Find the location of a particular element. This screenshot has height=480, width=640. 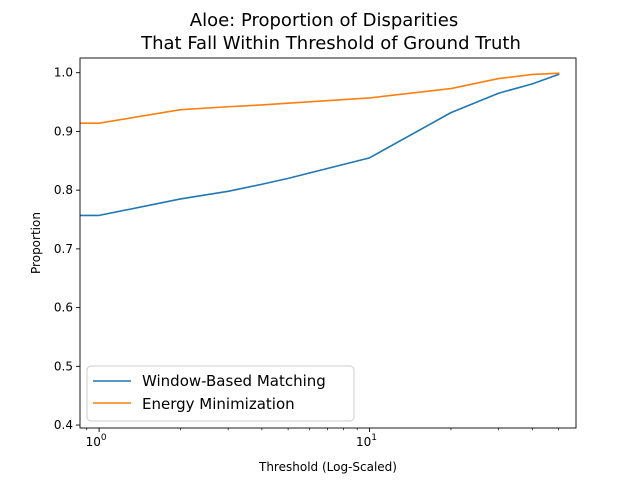

x-tick-label: 10⁰ is located at coordinates (96, 441).